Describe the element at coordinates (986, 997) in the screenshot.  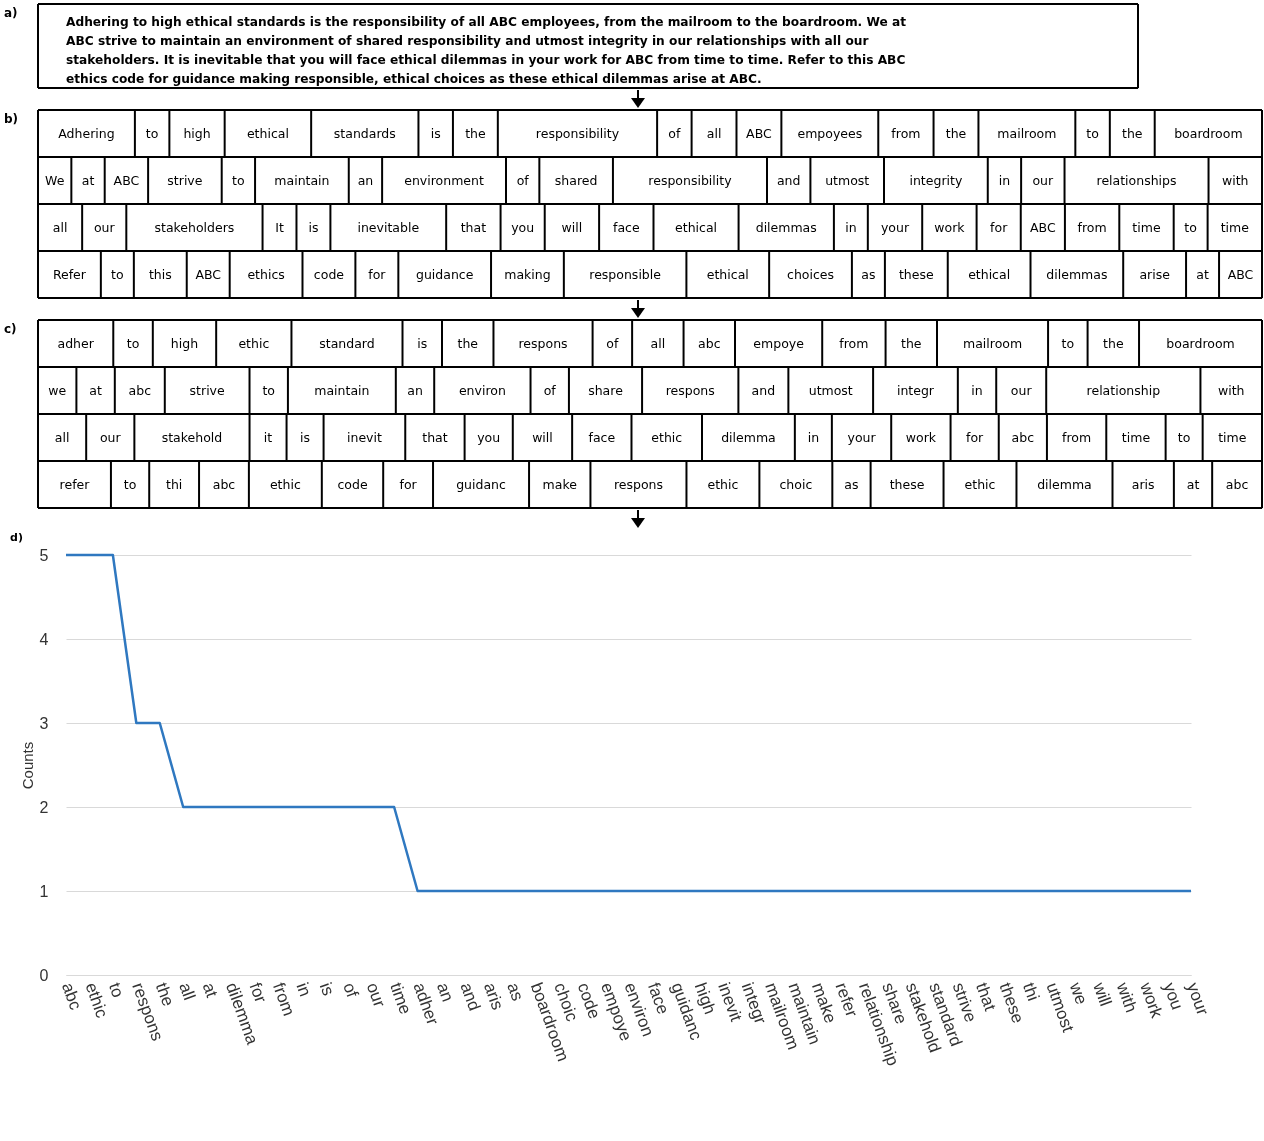
I see `x-tick-label: that` at that location.